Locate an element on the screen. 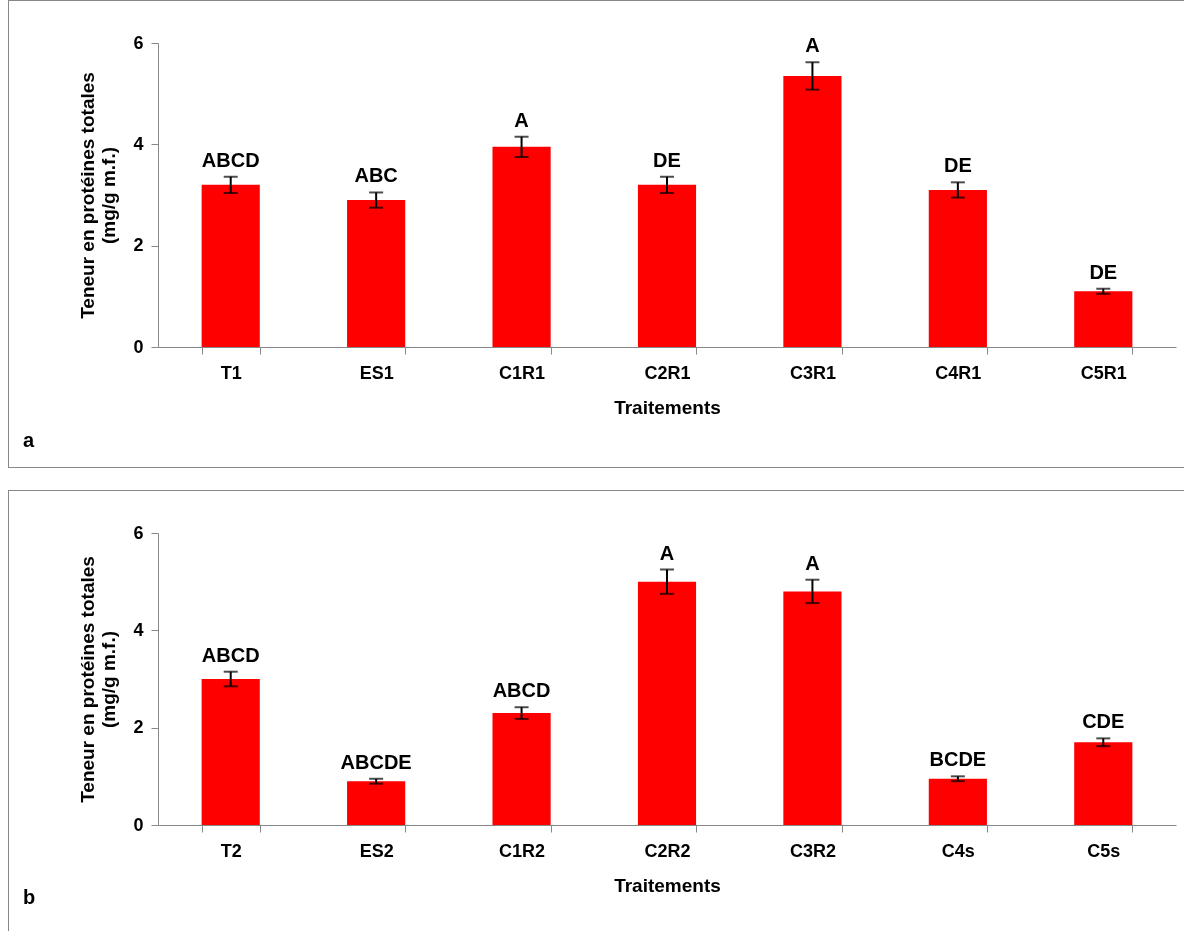 This screenshot has height=931, width=1189. x-tick-label: C5s is located at coordinates (1104, 850).